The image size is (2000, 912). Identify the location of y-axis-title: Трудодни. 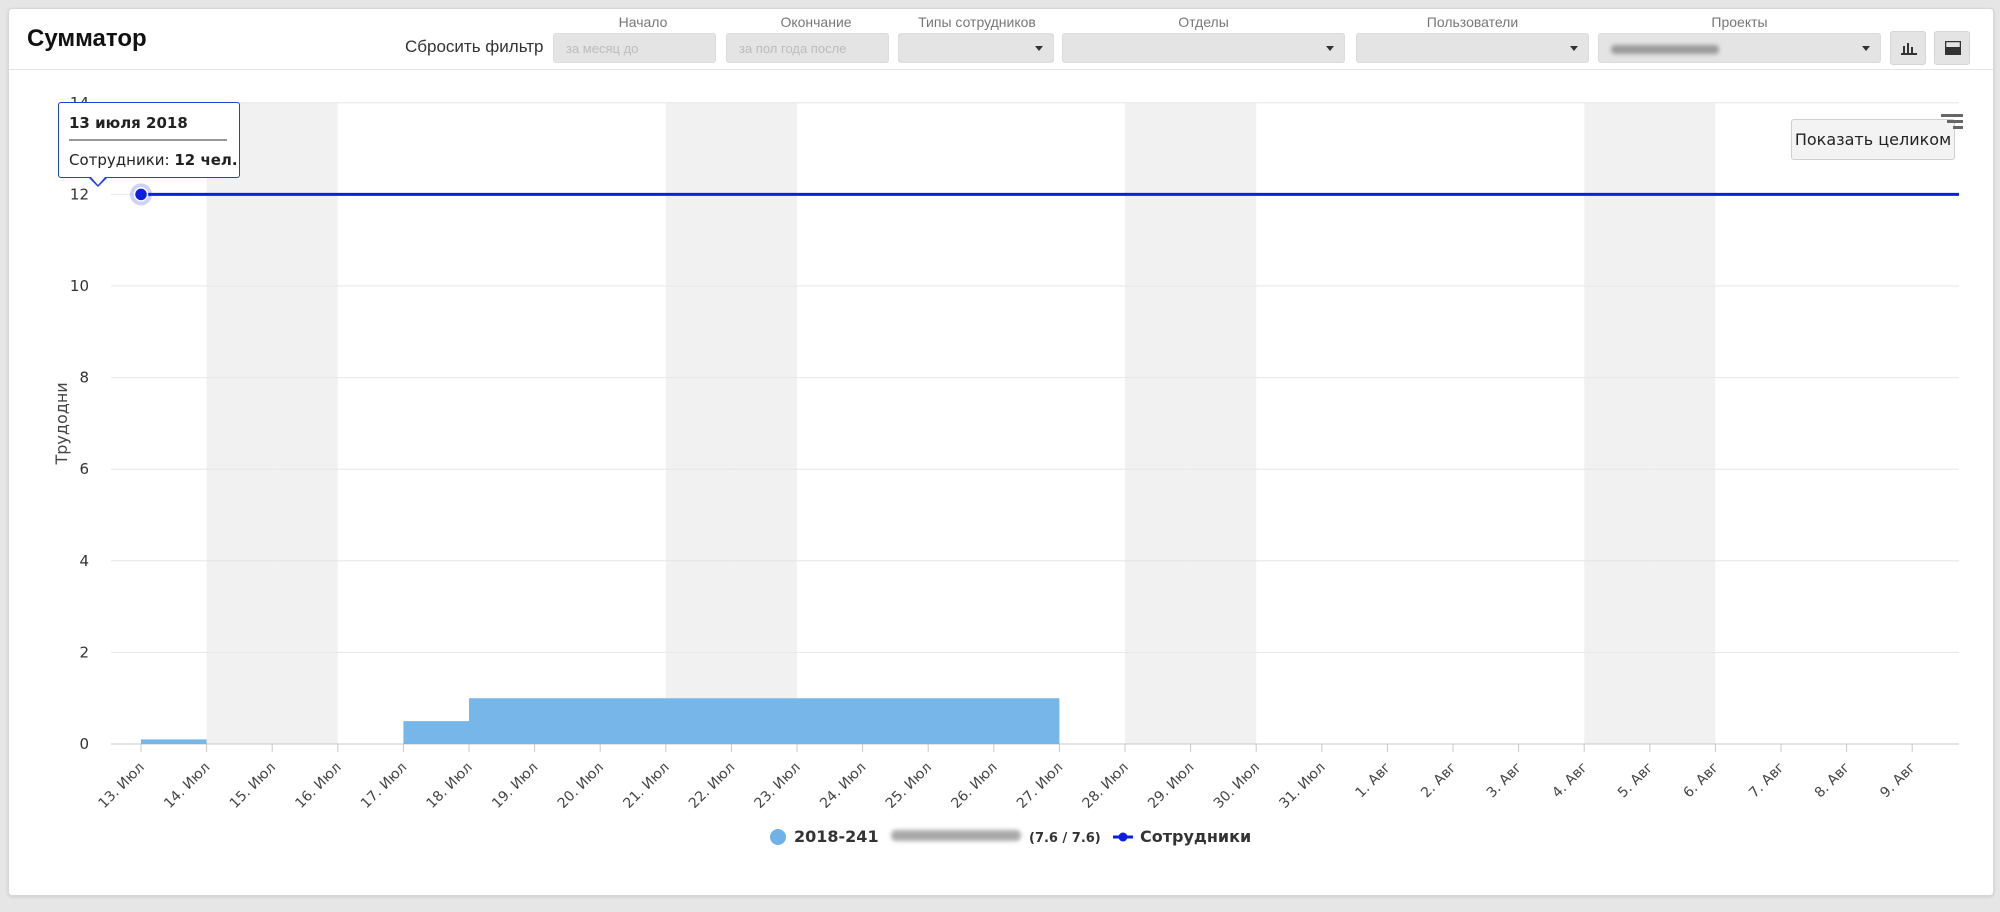
(61, 423).